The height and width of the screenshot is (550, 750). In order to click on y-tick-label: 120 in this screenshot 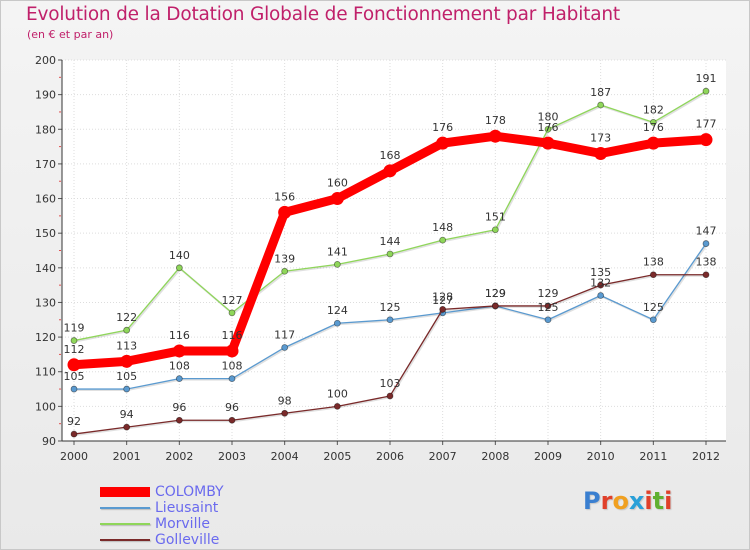, I will do `click(45, 337)`.